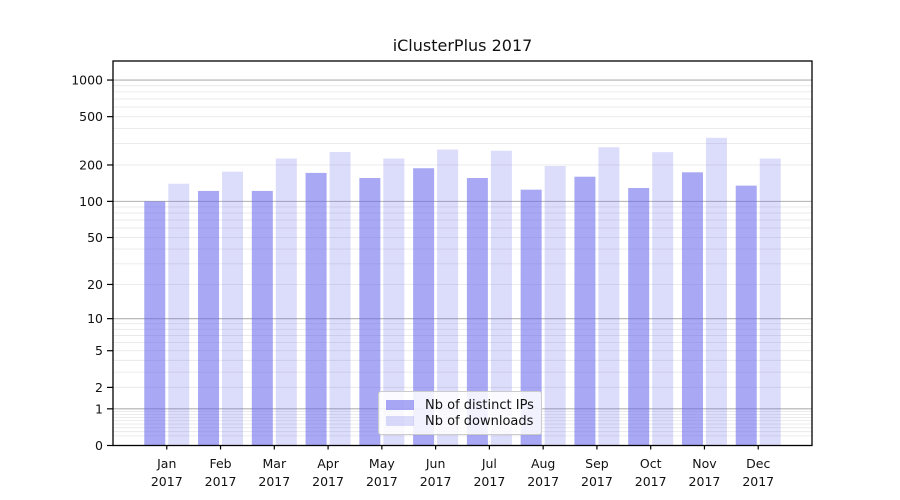  I want to click on y-tick-label: 500, so click(91, 116).